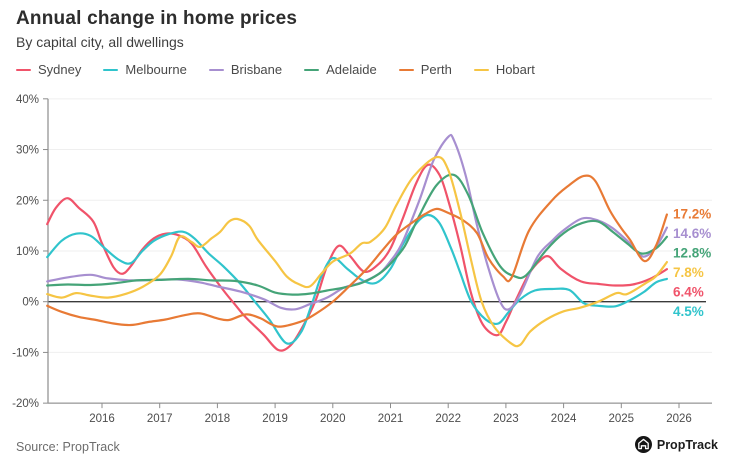 The image size is (732, 463). What do you see at coordinates (622, 419) in the screenshot?
I see `x-axis-label: 2025` at bounding box center [622, 419].